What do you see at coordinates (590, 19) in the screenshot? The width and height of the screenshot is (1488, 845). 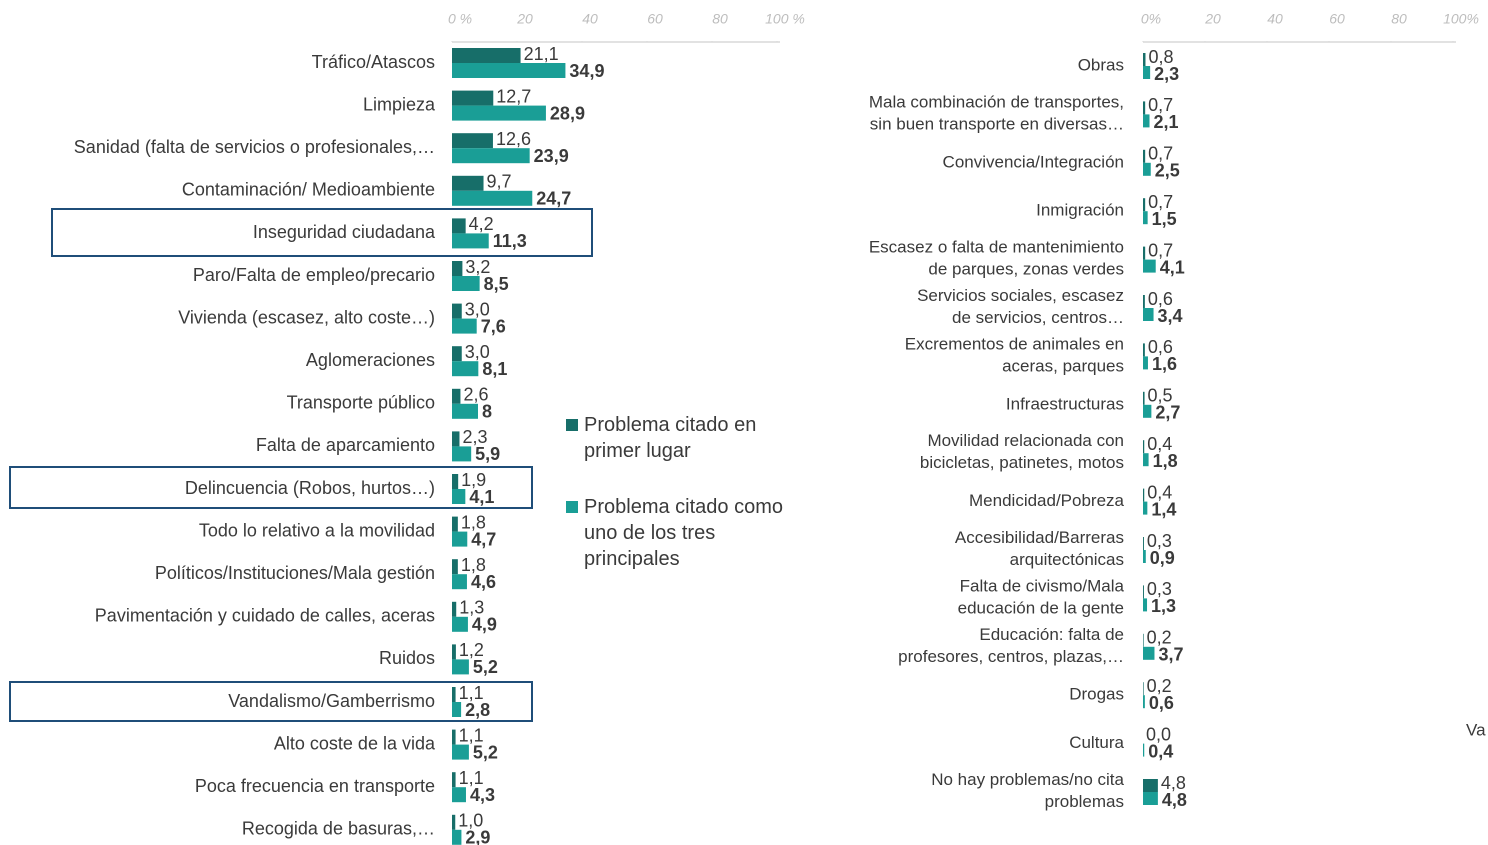 I see `x-tick-label: 40` at bounding box center [590, 19].